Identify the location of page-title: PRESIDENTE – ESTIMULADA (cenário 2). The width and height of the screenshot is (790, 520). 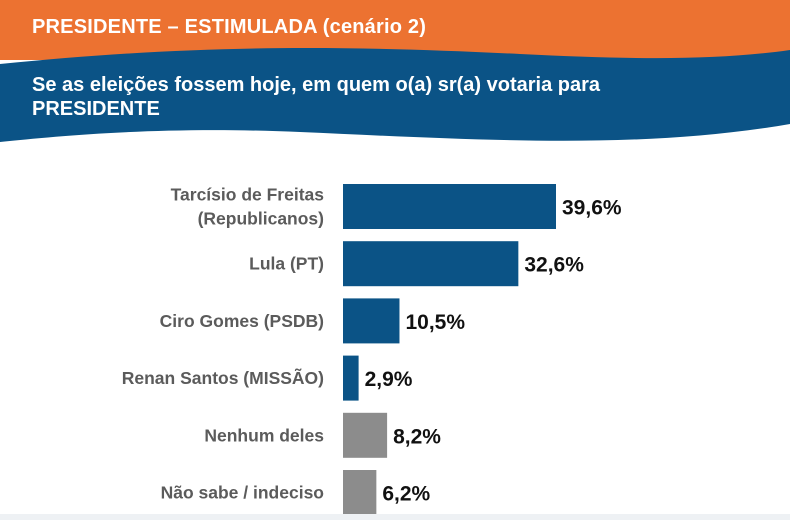
(229, 27).